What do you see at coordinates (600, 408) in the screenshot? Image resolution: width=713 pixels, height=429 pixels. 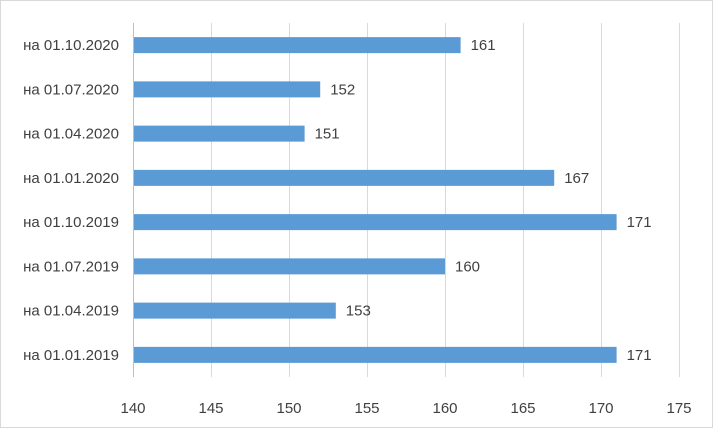 I see `x-tick-label-170: 170` at bounding box center [600, 408].